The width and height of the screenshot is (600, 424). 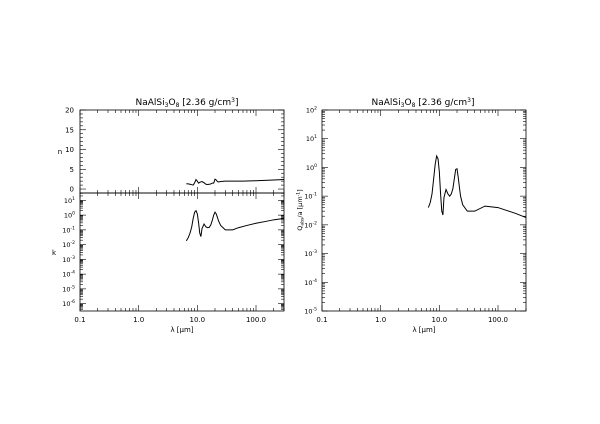 What do you see at coordinates (310, 253) in the screenshot?
I see `qabs-ytick-label: 10⁻³` at bounding box center [310, 253].